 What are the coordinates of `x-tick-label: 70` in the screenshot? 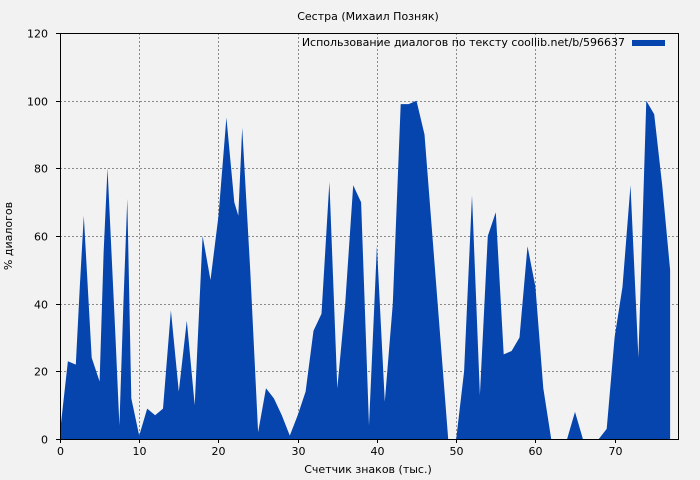 It's located at (616, 451).